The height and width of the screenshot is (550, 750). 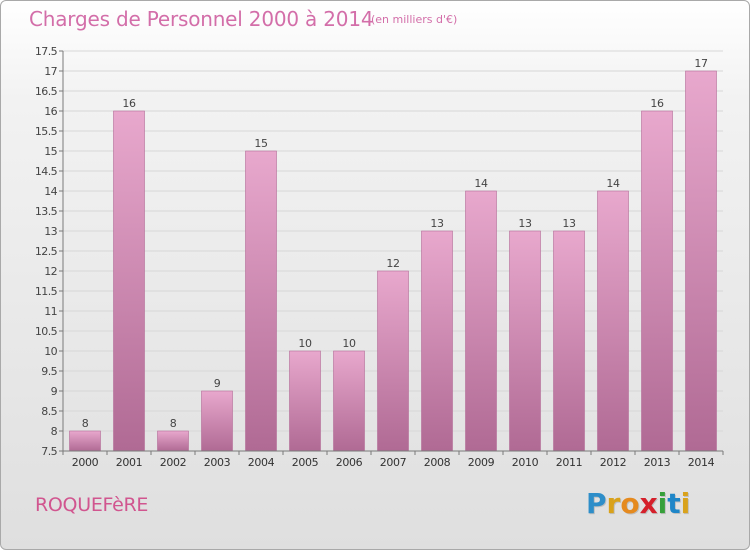 What do you see at coordinates (50, 231) in the screenshot?
I see `y-tick-label: 13` at bounding box center [50, 231].